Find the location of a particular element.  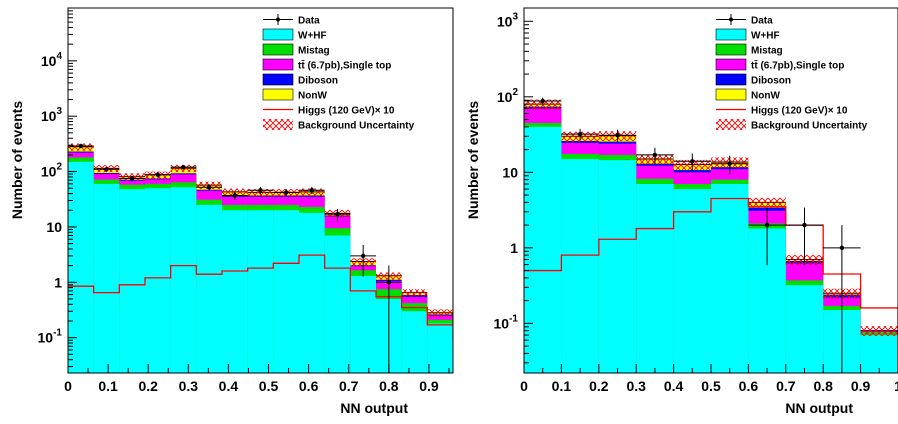

y-tick-label: 10² is located at coordinates (52, 171).